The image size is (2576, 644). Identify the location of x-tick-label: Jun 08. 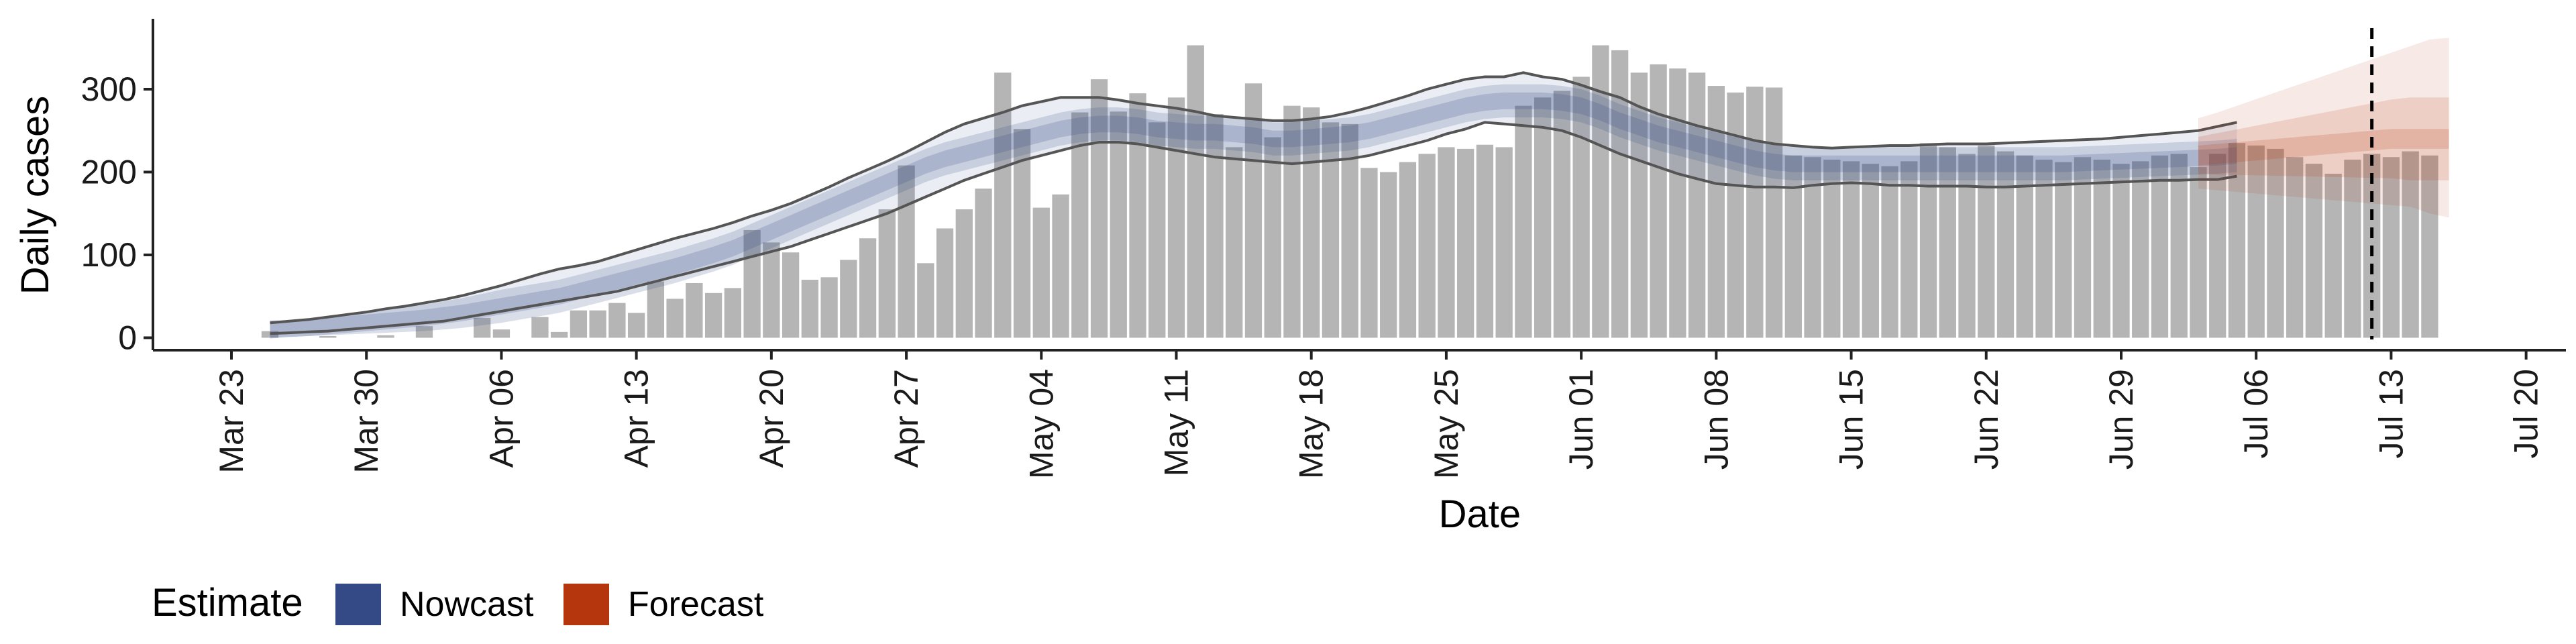
(1716, 419).